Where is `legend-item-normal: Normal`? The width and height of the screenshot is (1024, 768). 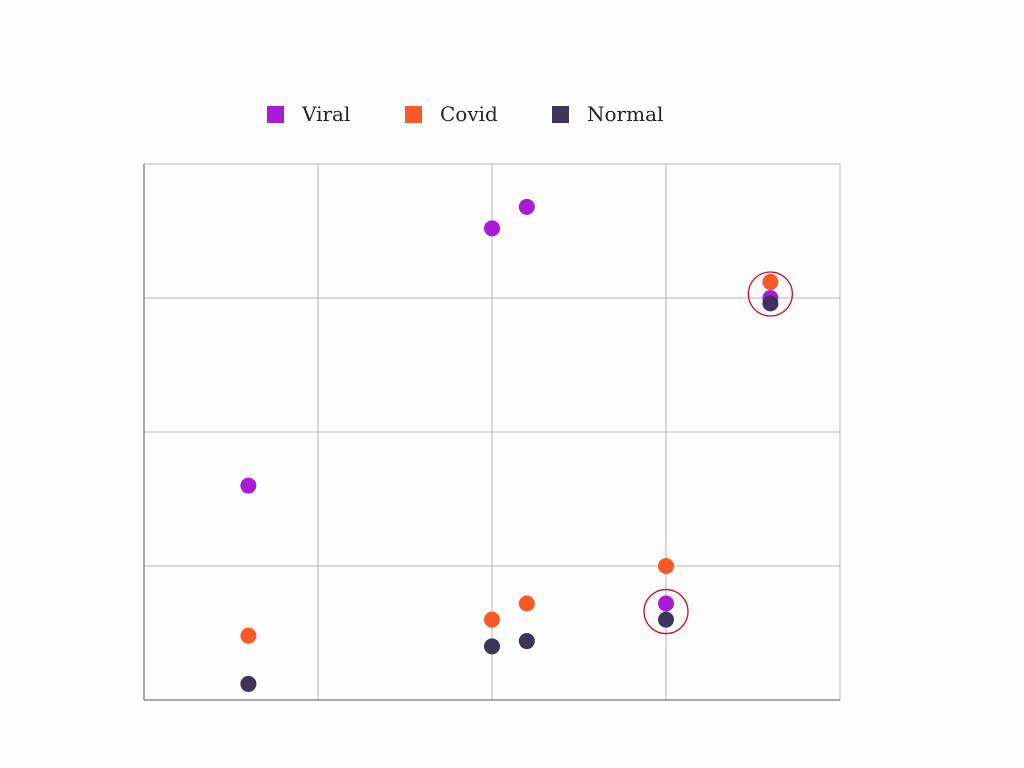 legend-item-normal: Normal is located at coordinates (607, 114).